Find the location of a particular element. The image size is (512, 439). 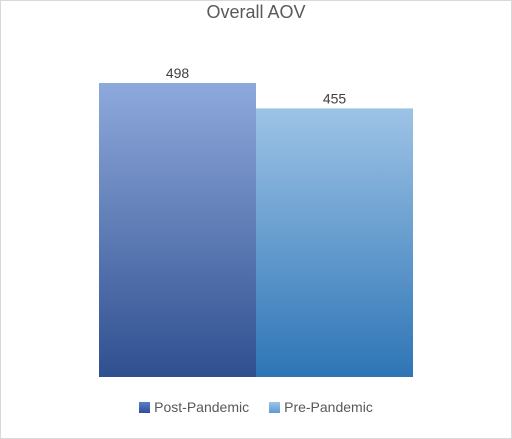

legend-item-post-pandemic: Post-Pandemic is located at coordinates (194, 407).